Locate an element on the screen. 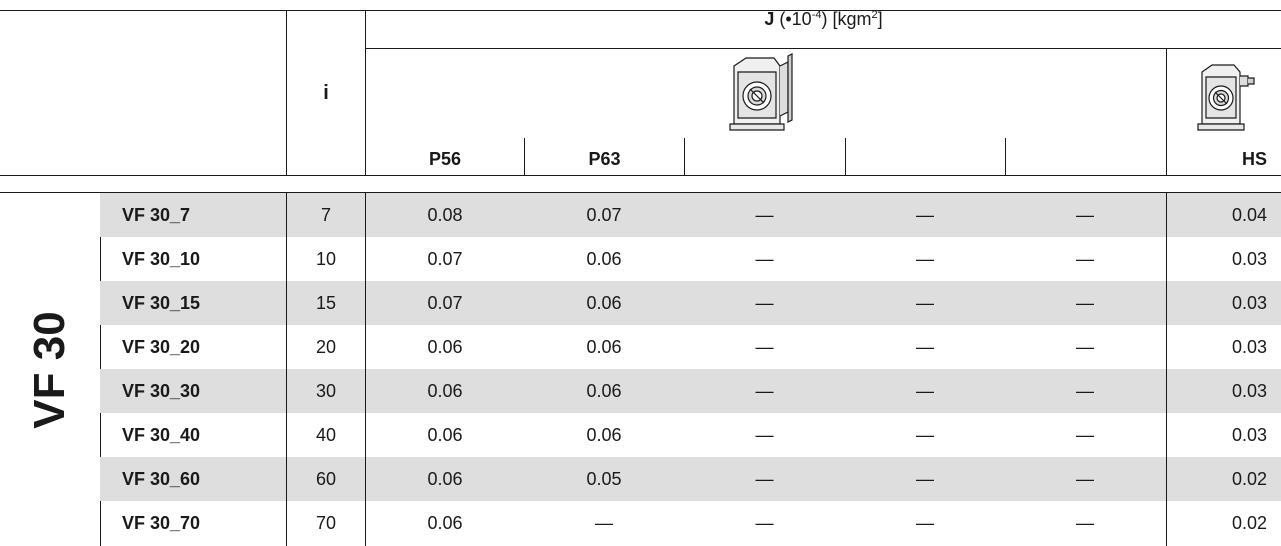 Image resolution: width=1281 pixels, height=546 pixels. j-unit-pre: (•10 is located at coordinates (793, 19).